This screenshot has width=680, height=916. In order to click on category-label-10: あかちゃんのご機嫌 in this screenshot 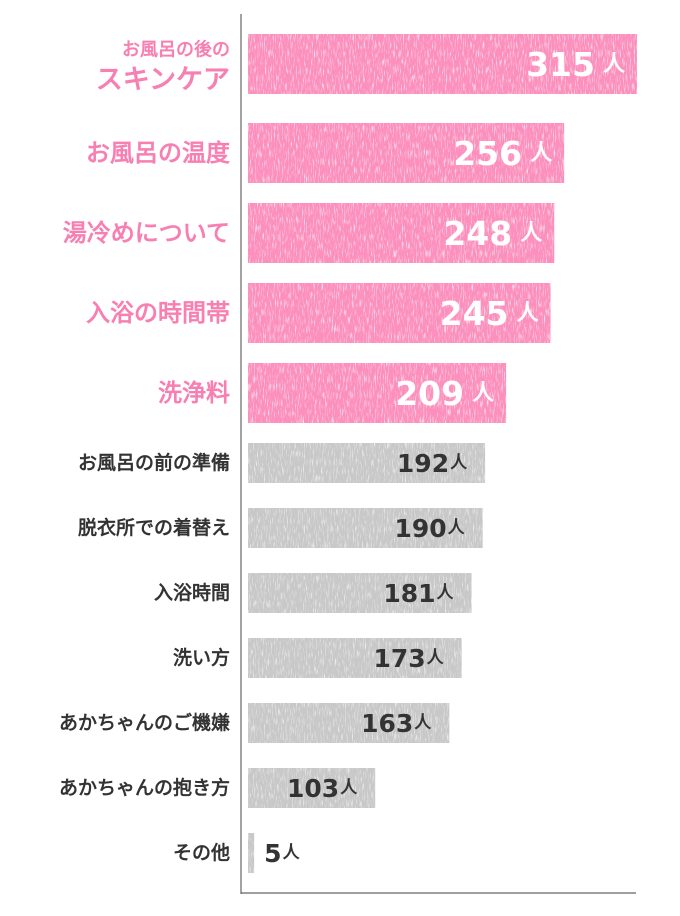, I will do `click(144, 722)`.